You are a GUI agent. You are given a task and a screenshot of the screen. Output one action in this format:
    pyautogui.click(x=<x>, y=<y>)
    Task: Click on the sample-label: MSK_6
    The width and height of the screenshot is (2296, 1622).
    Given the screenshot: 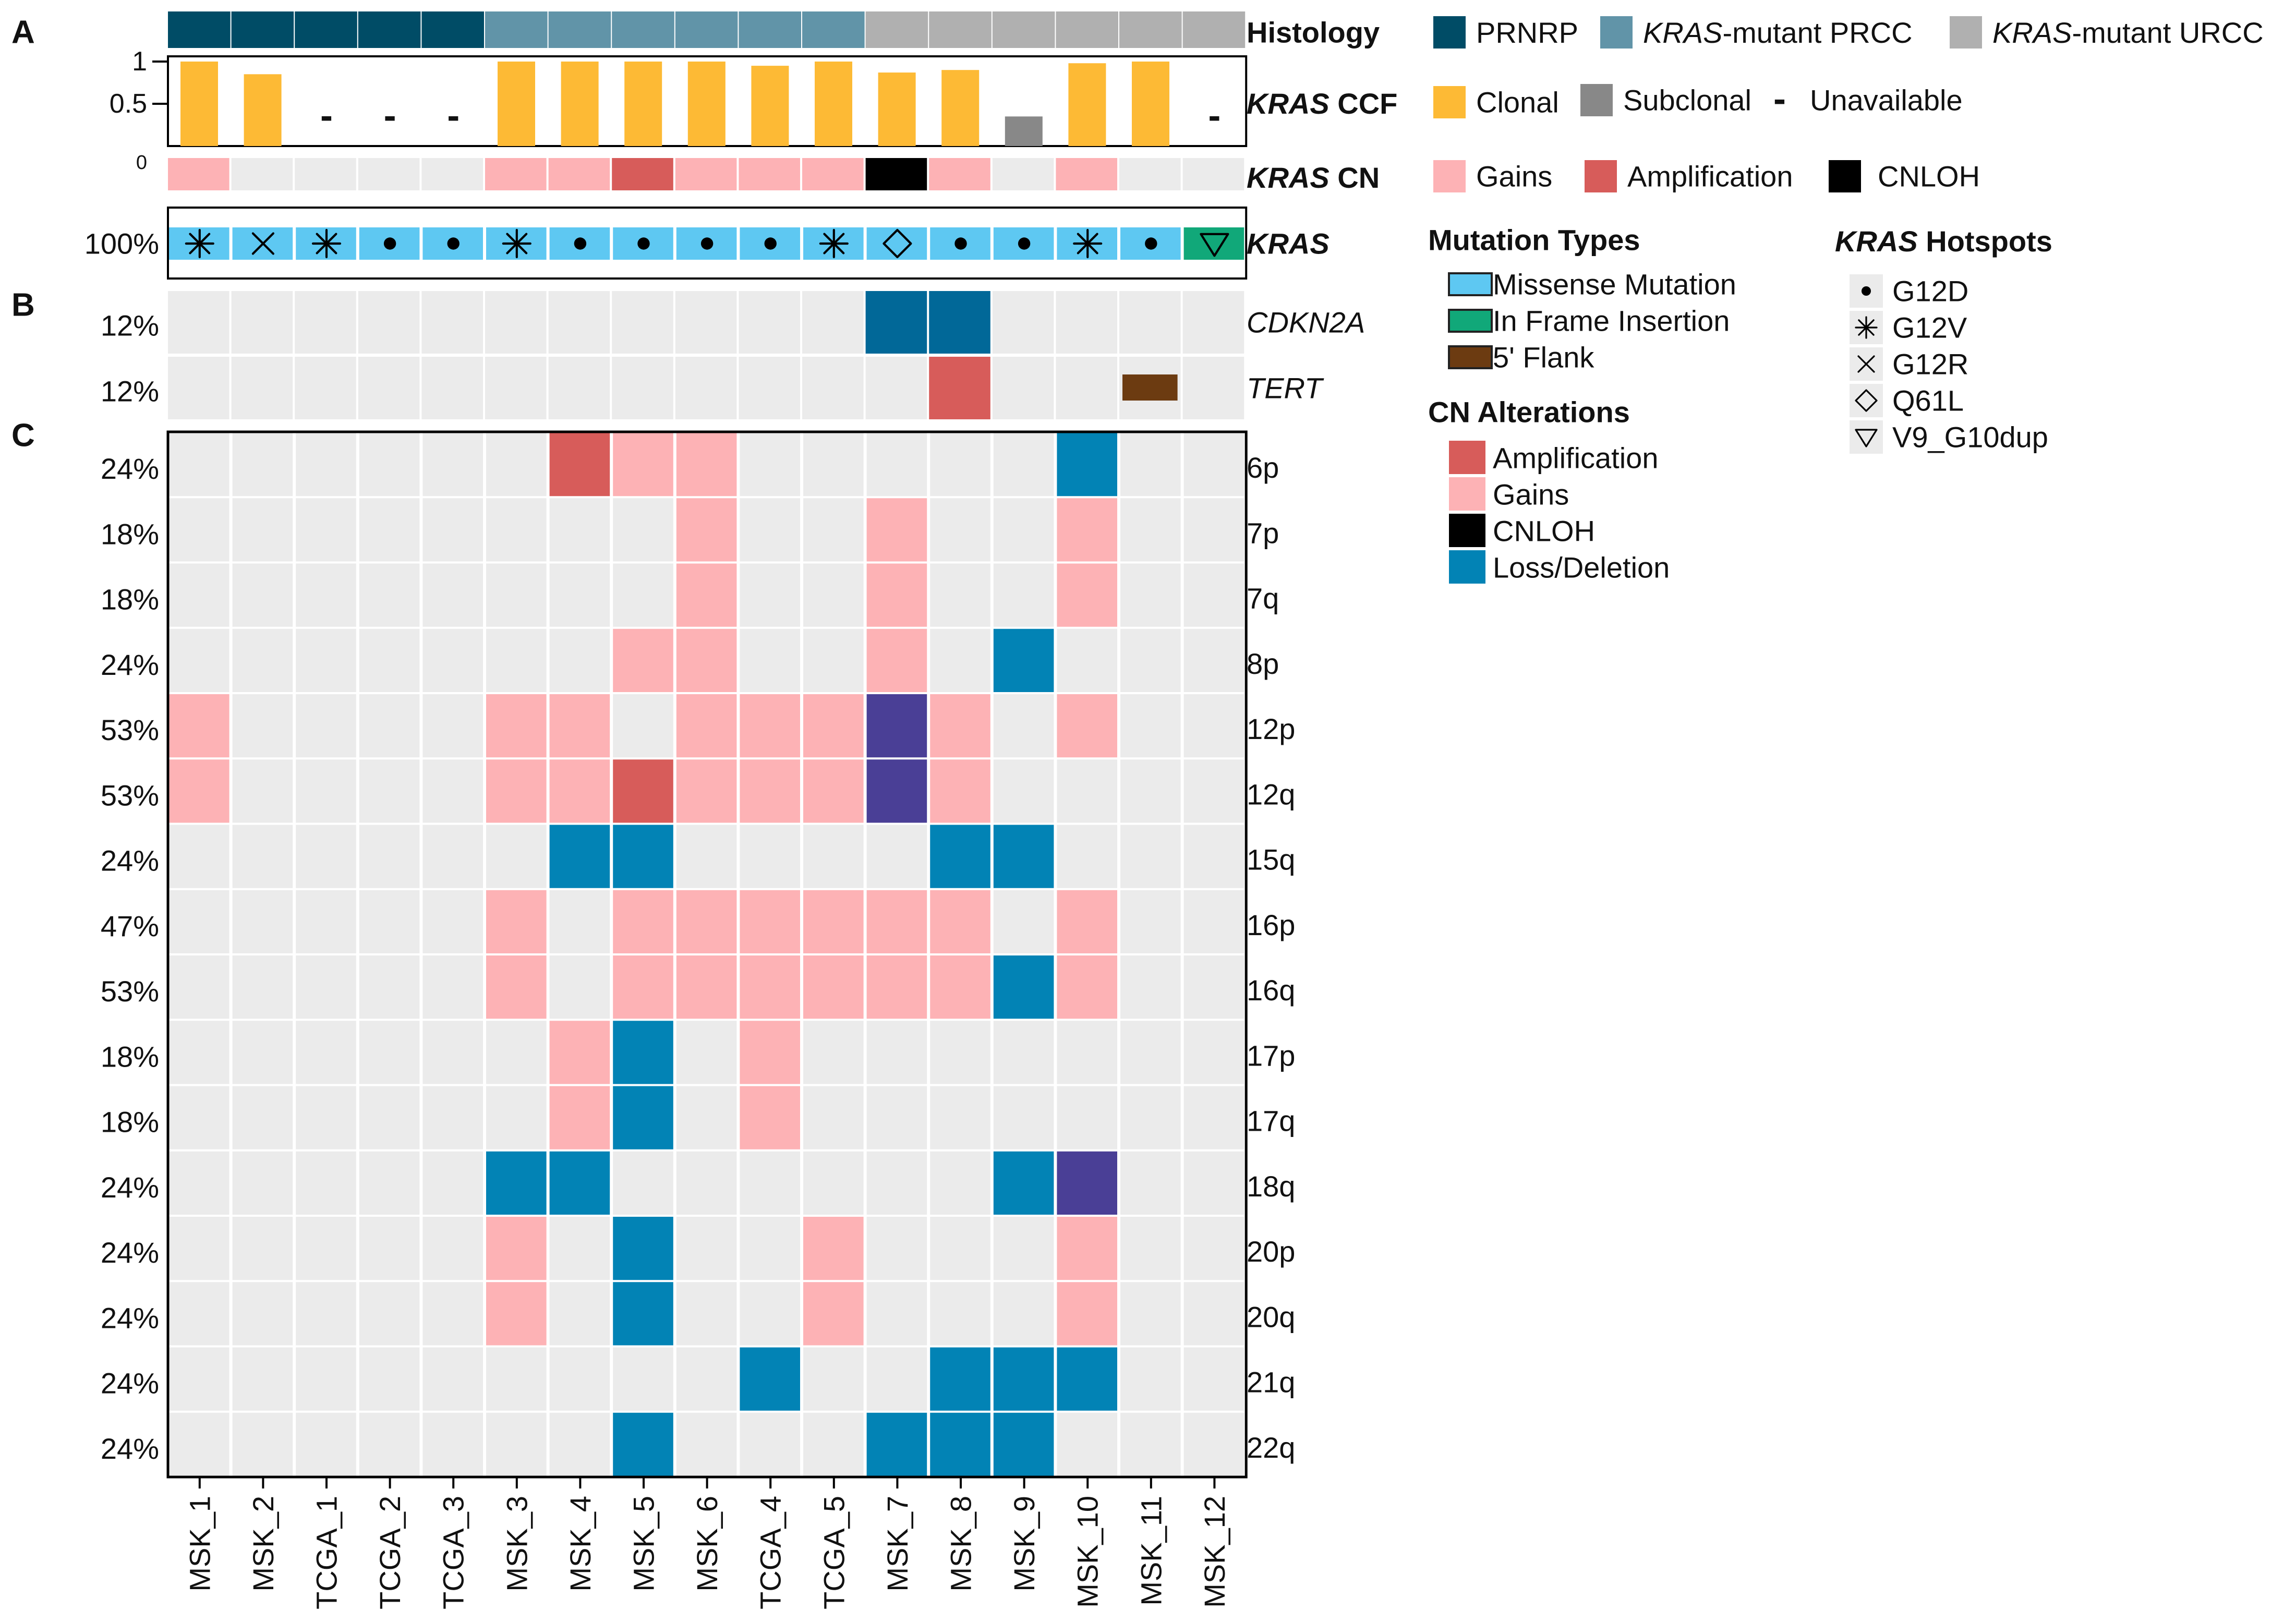 What is the action you would take?
    pyautogui.click(x=707, y=1544)
    